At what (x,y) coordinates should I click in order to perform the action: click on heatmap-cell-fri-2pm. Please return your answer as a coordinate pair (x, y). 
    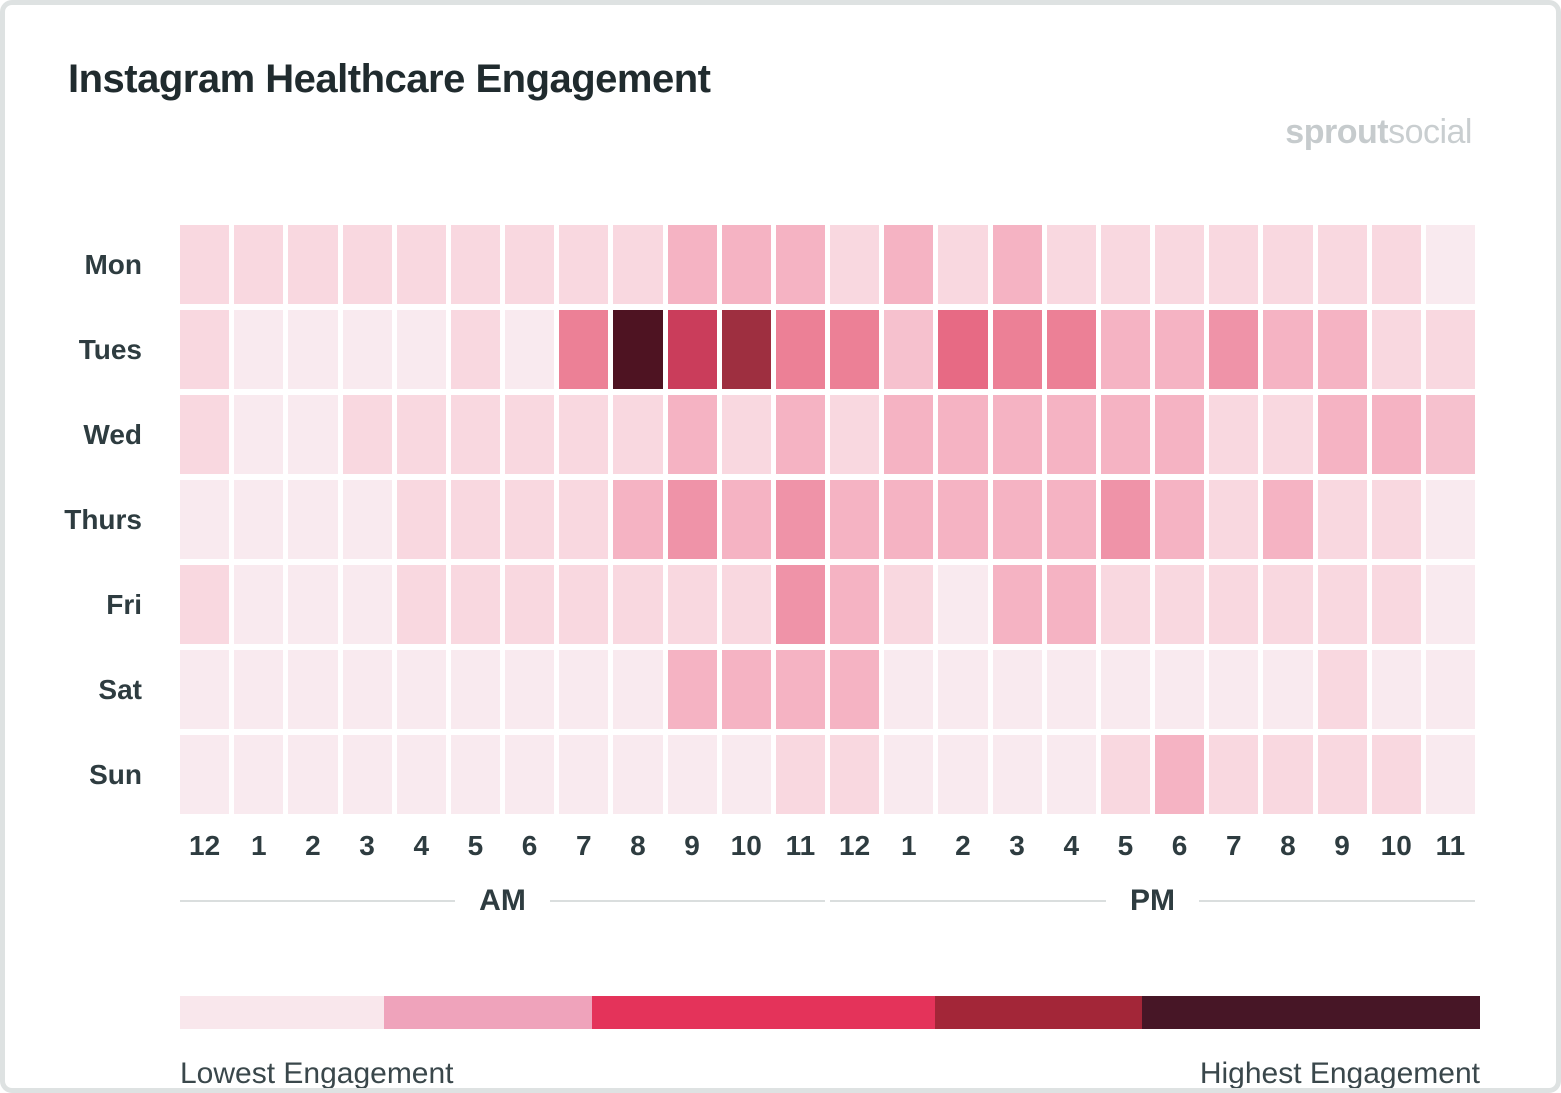
    Looking at the image, I should click on (963, 604).